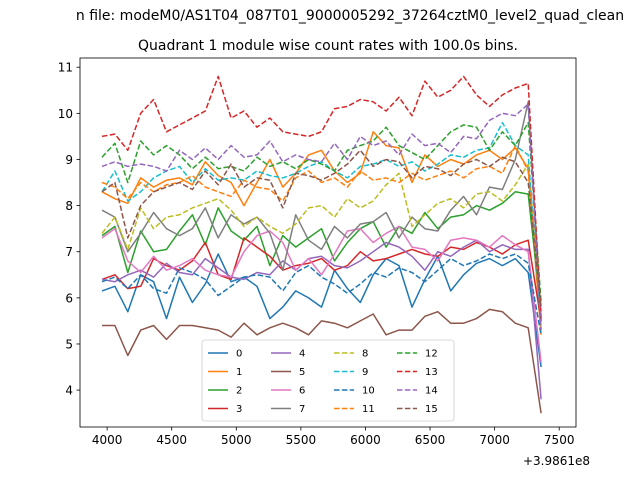 The height and width of the screenshot is (480, 640). Describe the element at coordinates (239, 409) in the screenshot. I see `legend-label: 3` at that location.